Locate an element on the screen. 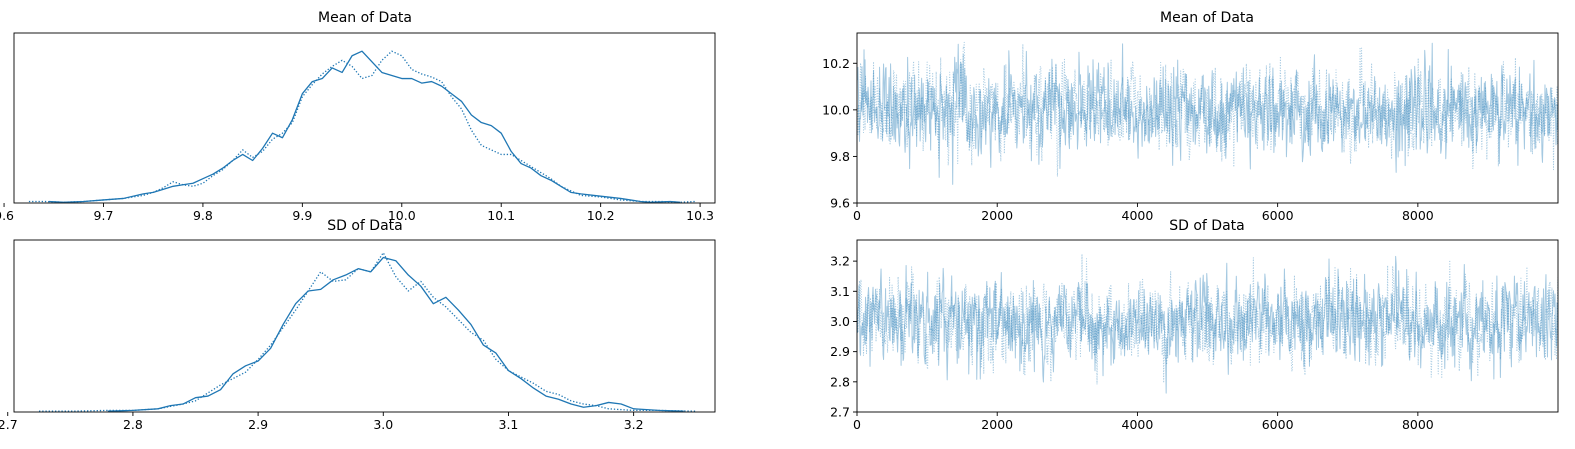 The image size is (1575, 449). x-tick-label: 3.2 is located at coordinates (634, 424).